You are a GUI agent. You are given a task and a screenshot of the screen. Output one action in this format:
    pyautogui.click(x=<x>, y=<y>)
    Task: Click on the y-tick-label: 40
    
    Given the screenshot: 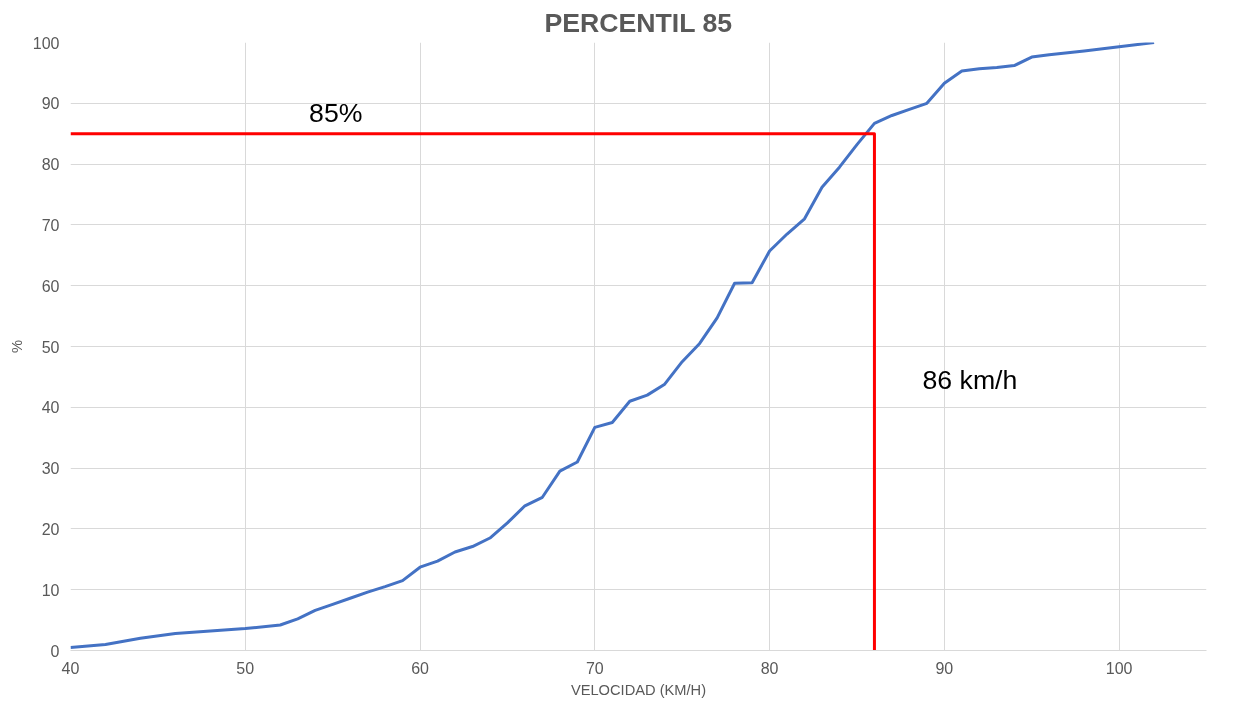 What is the action you would take?
    pyautogui.click(x=50, y=408)
    